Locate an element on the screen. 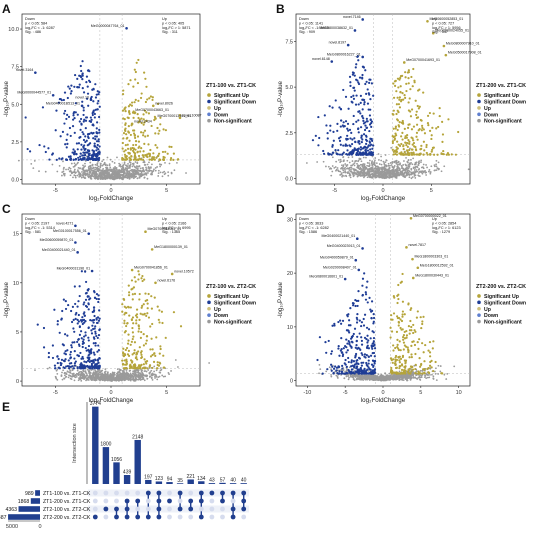  up-stat: p < 0.05: 405 is located at coordinates (173, 23).